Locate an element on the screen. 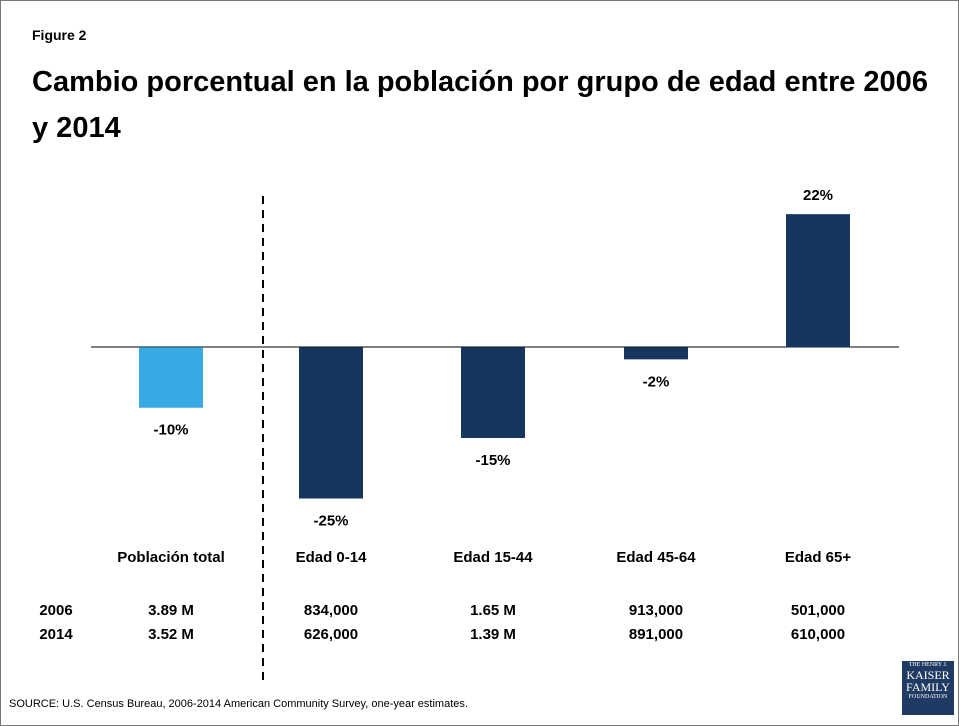 Image resolution: width=959 pixels, height=726 pixels. row-label: 2014 is located at coordinates (56, 634).